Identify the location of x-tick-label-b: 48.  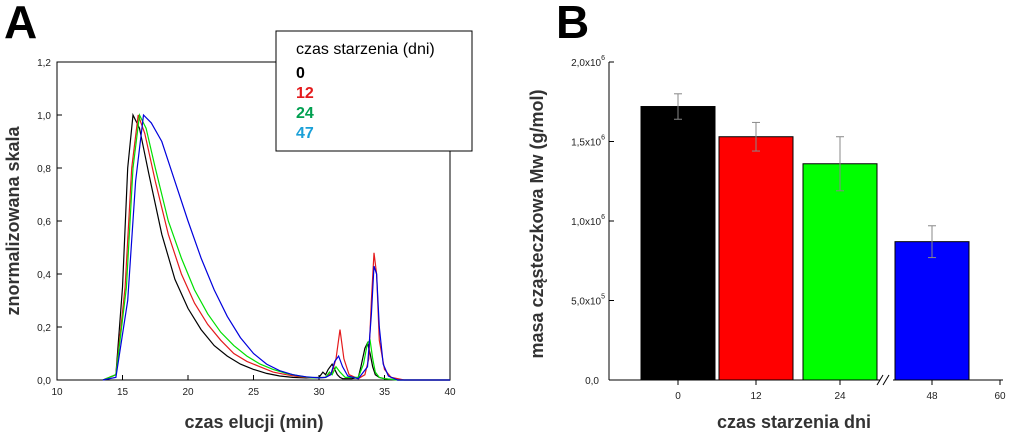
(932, 396).